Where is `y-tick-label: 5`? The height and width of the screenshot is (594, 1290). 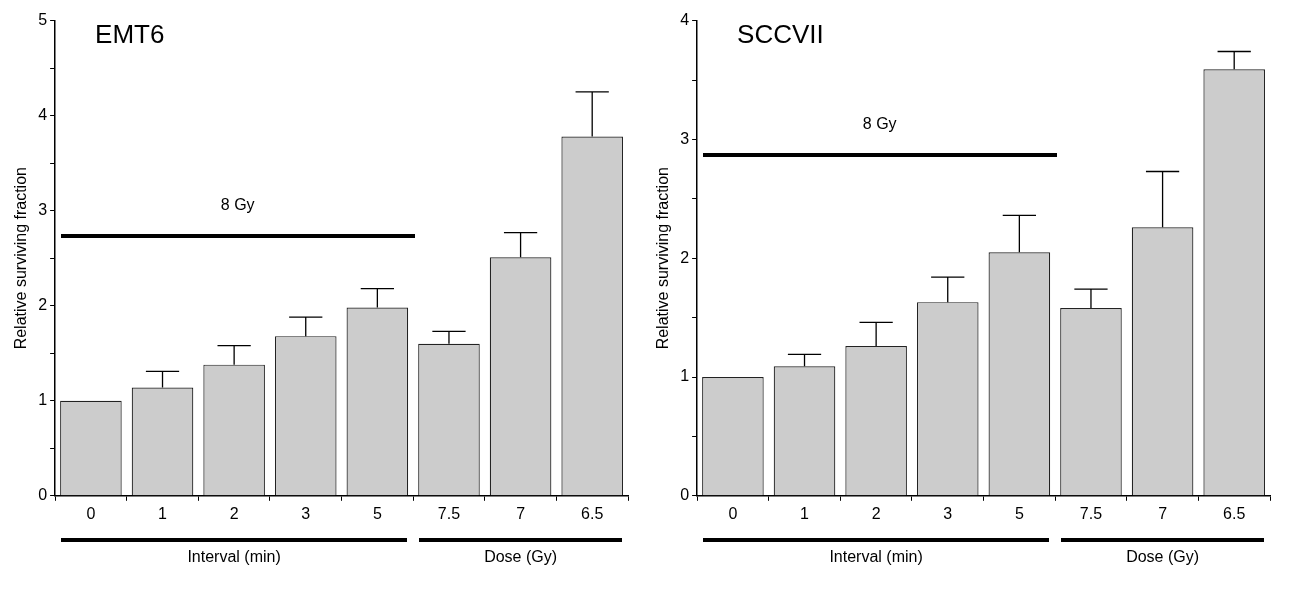 y-tick-label: 5 is located at coordinates (43, 20).